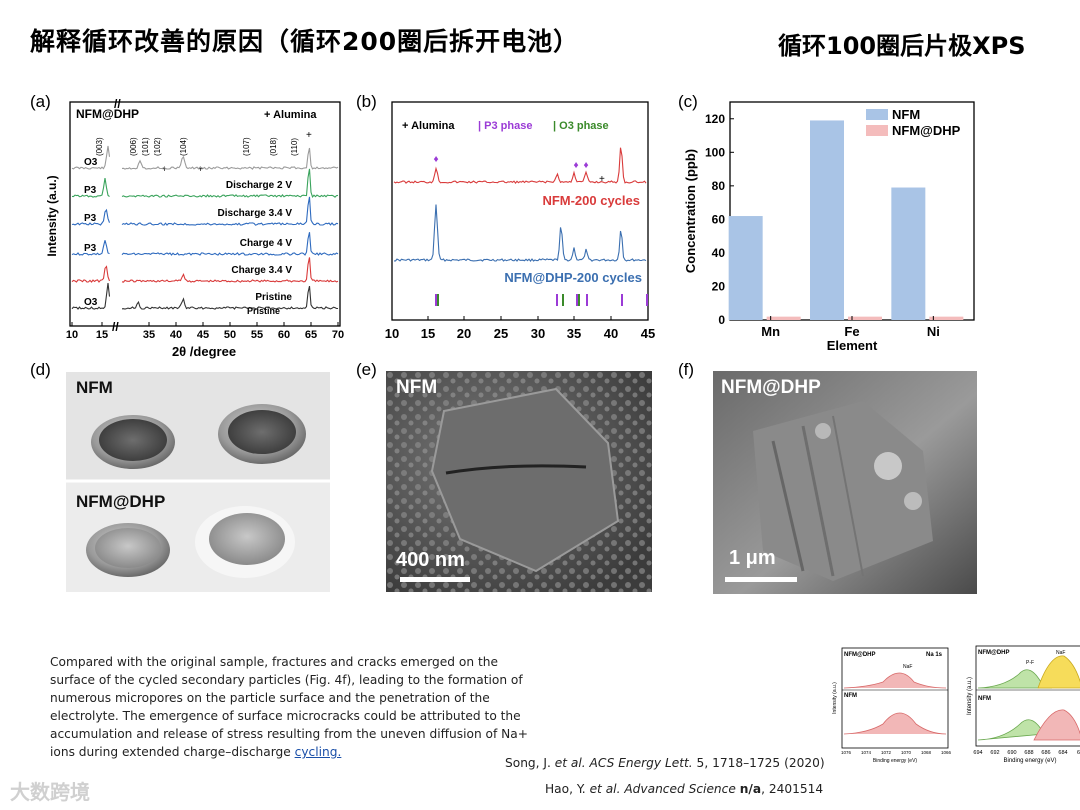 Image resolution: width=1080 pixels, height=810 pixels. What do you see at coordinates (1062, 753) in the screenshot?
I see `xps-xtick: 684` at bounding box center [1062, 753].